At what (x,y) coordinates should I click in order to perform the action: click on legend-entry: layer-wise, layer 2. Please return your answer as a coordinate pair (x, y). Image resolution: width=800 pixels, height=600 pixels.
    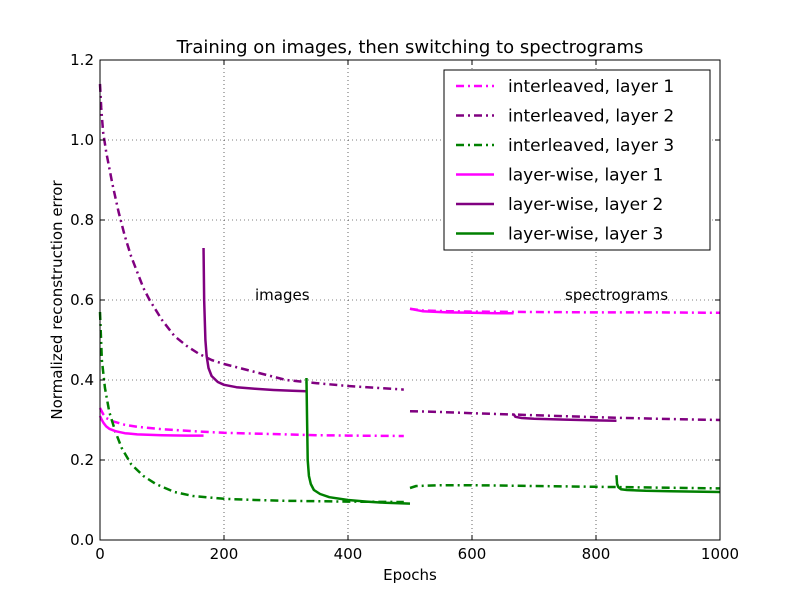
    Looking at the image, I should click on (585, 205).